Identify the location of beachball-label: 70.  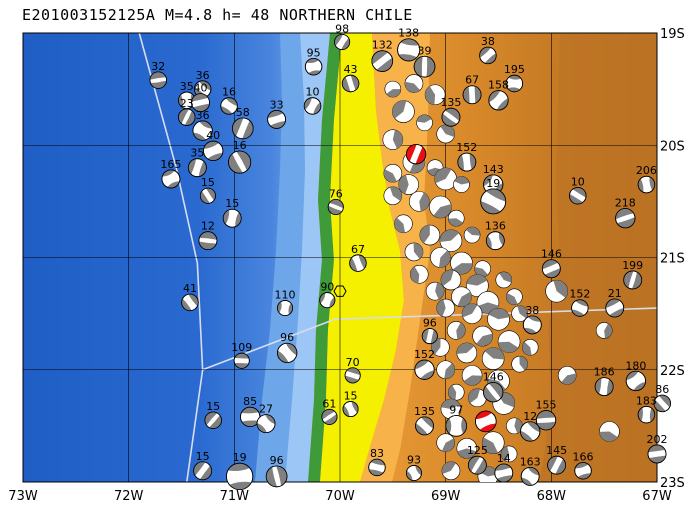
(353, 362).